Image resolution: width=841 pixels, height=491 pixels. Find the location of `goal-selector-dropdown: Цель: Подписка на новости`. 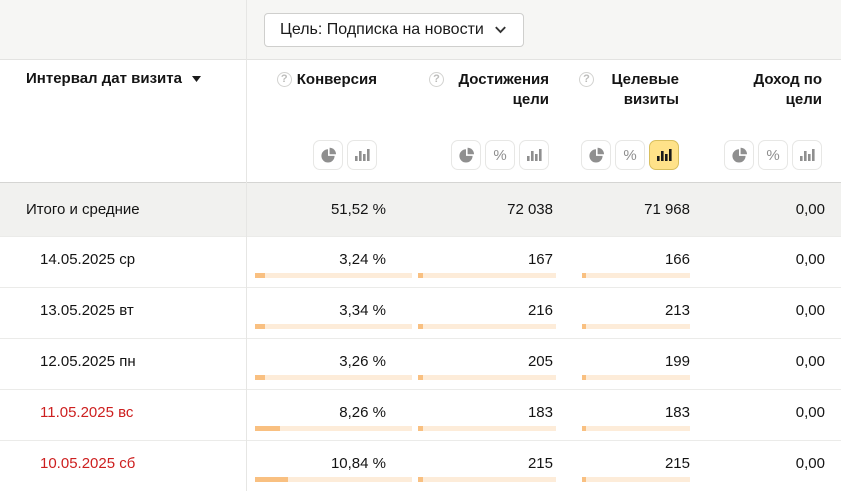

goal-selector-dropdown: Цель: Подписка на новости is located at coordinates (394, 29).